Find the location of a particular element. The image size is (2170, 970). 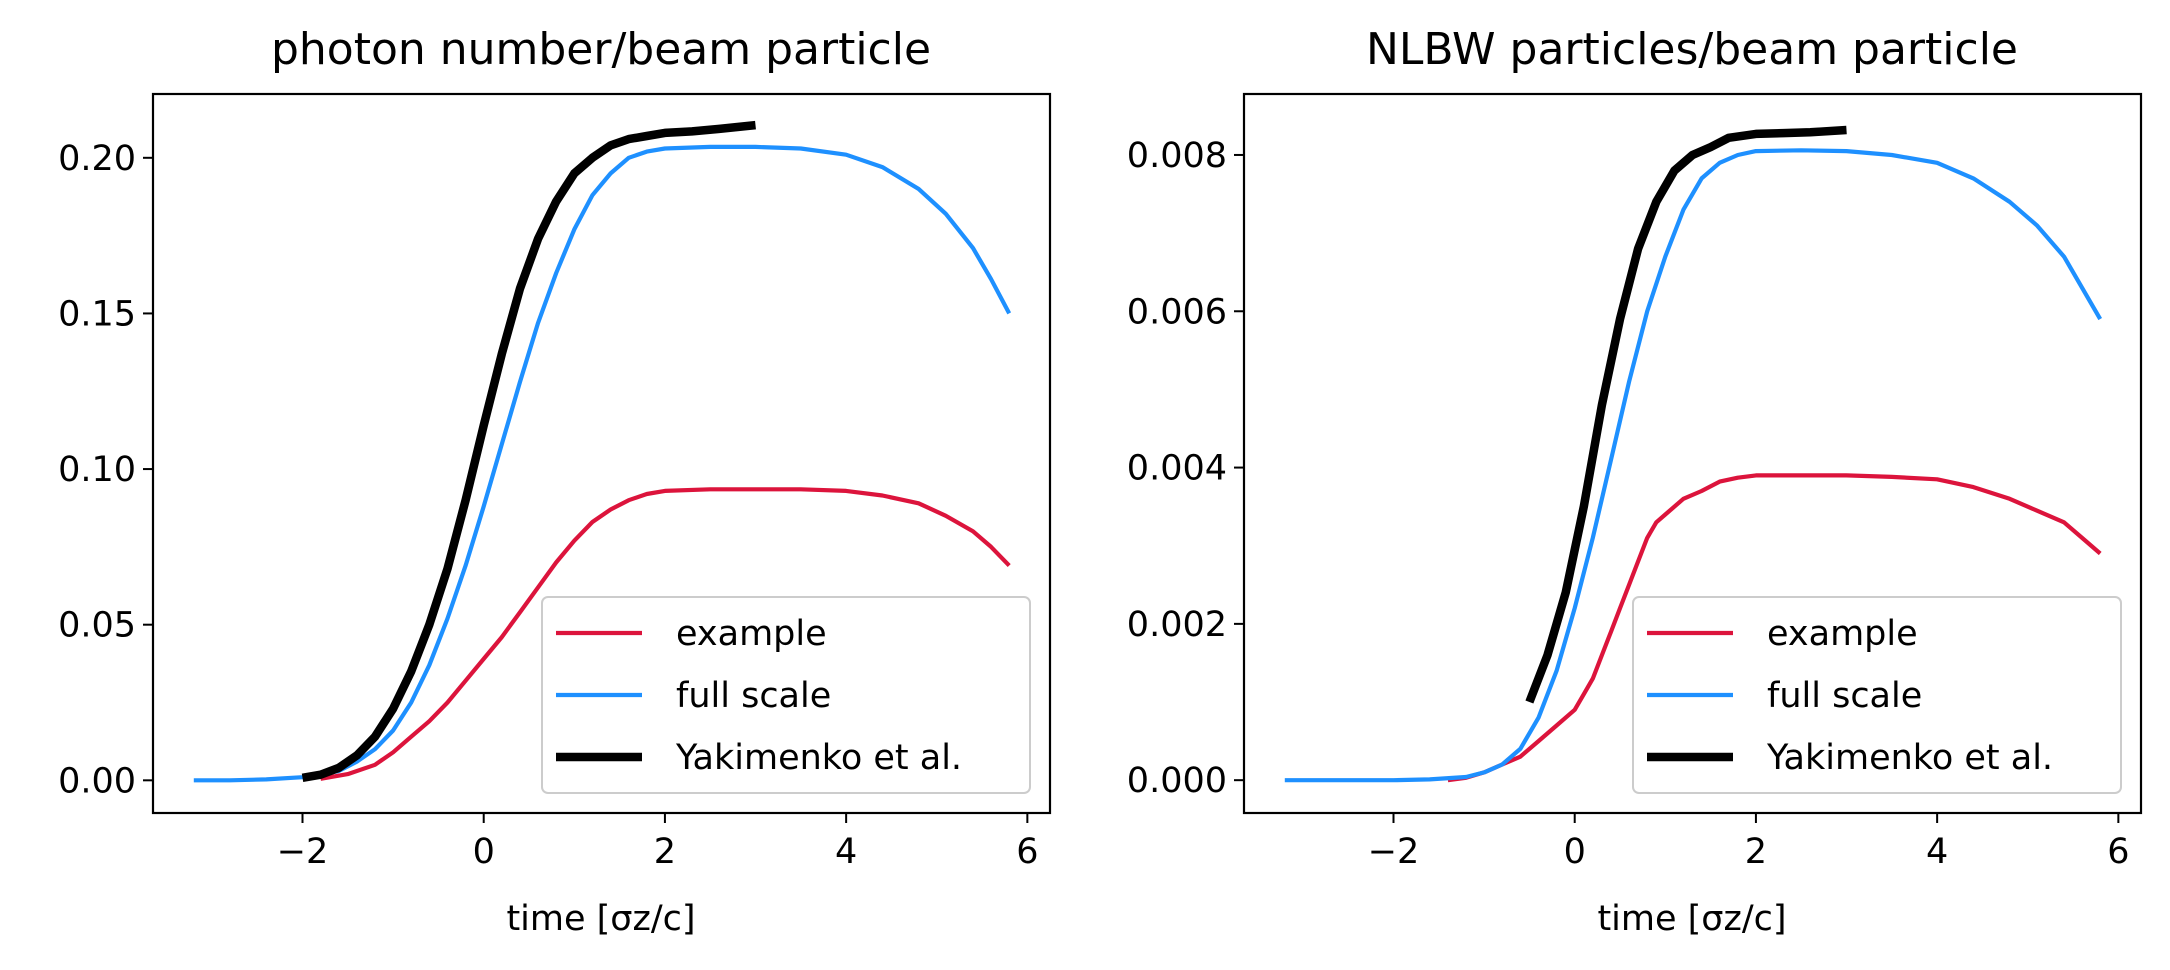

y-tick-label: 0.006 is located at coordinates (1177, 312).